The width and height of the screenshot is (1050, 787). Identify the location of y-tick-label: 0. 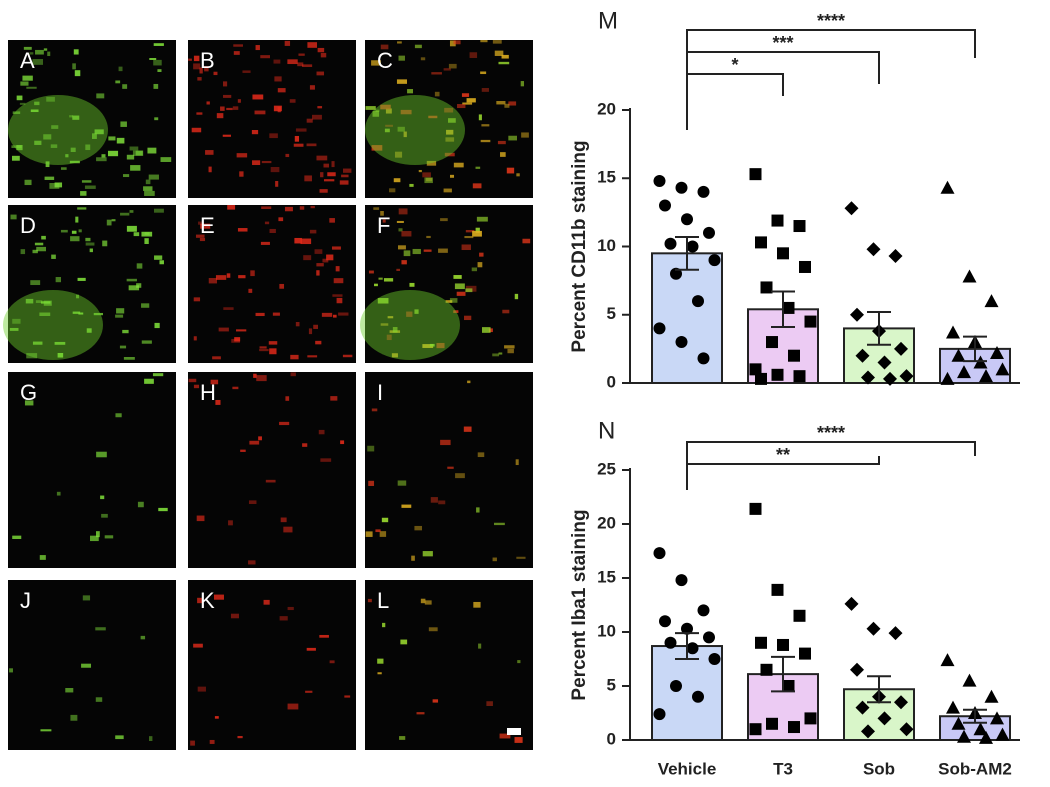
(611, 738).